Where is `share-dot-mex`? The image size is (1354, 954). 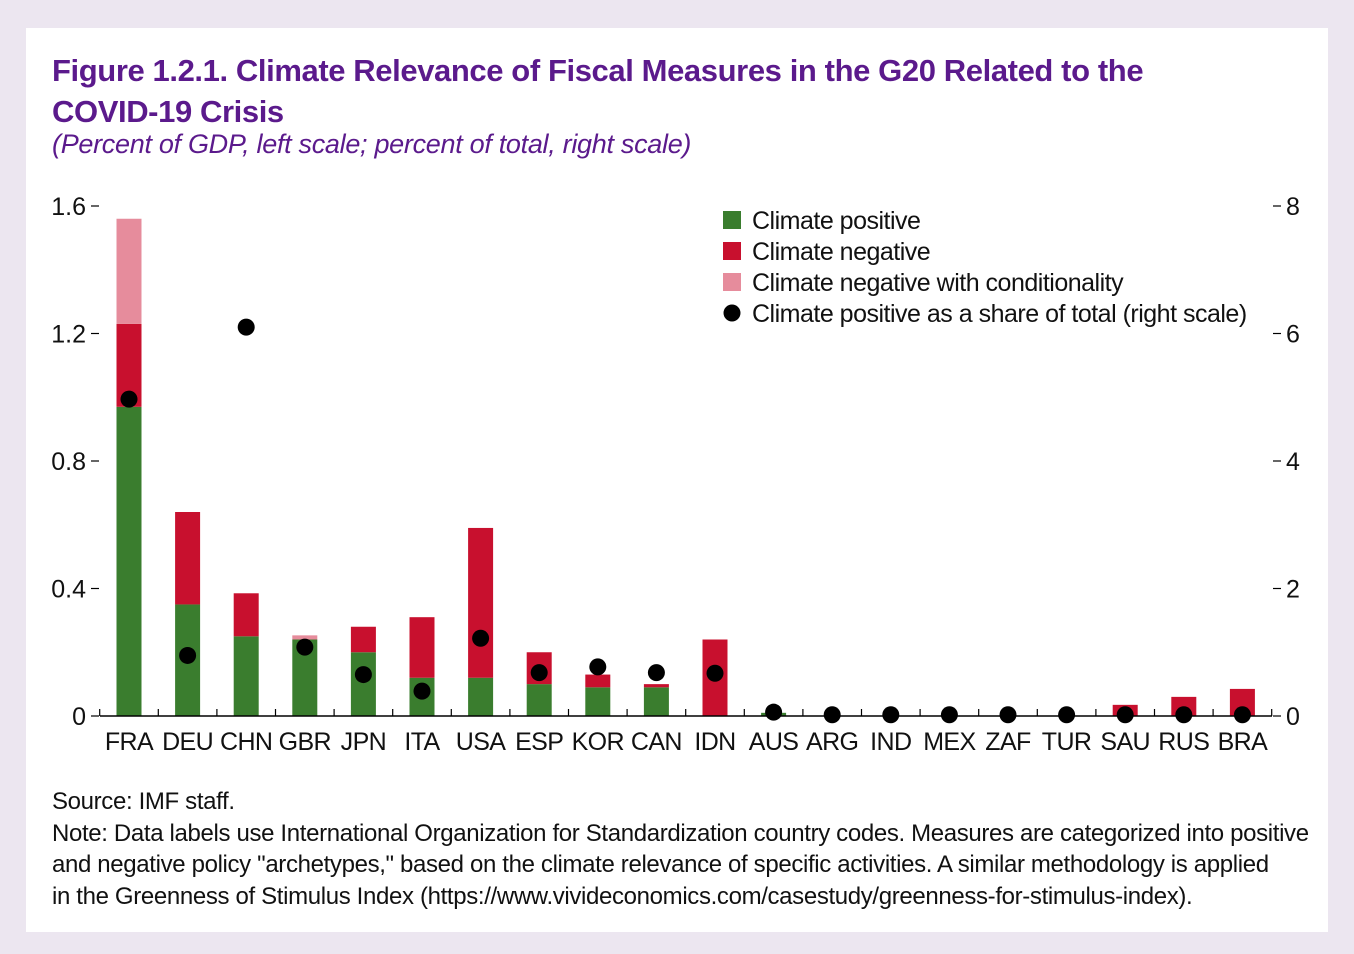 share-dot-mex is located at coordinates (949, 715).